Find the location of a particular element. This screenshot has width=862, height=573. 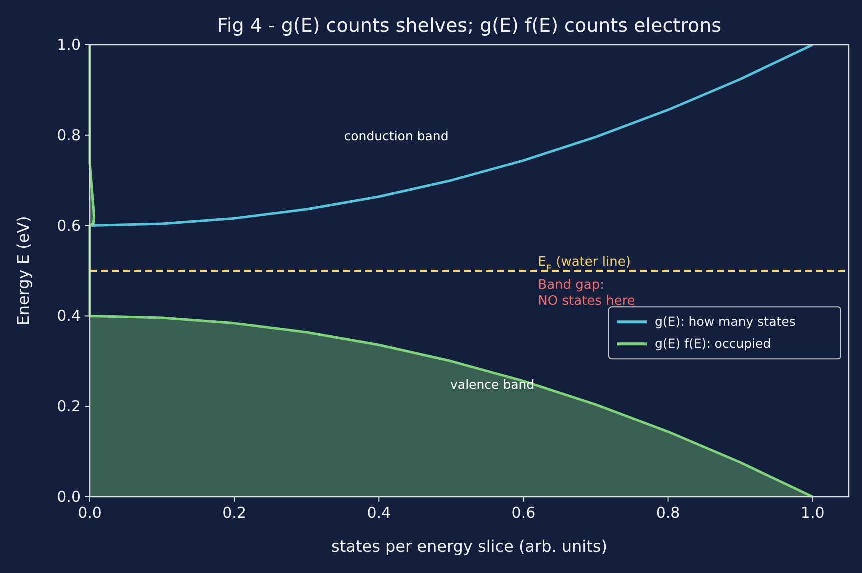

x-tick-label: 1.0 is located at coordinates (812, 513).